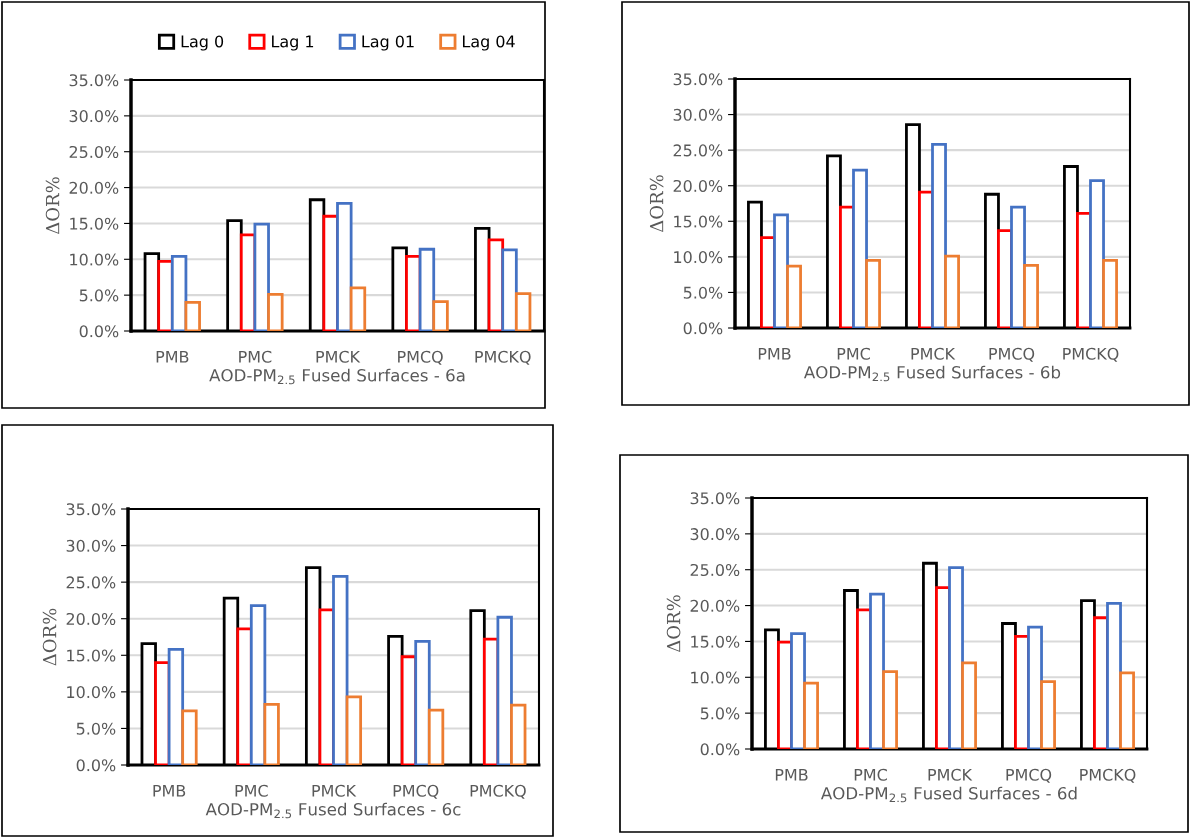 The width and height of the screenshot is (1191, 838). I want to click on x-axis-title: AOD-PM$_{2.5}$ Fused Surfaces - 6c, so click(333, 810).